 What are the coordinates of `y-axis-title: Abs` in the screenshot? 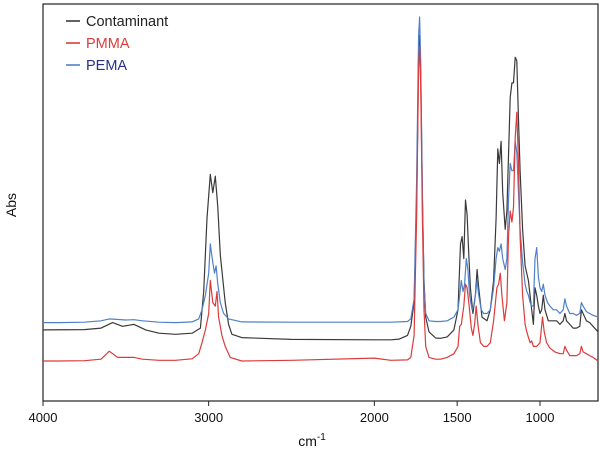 It's located at (11, 205).